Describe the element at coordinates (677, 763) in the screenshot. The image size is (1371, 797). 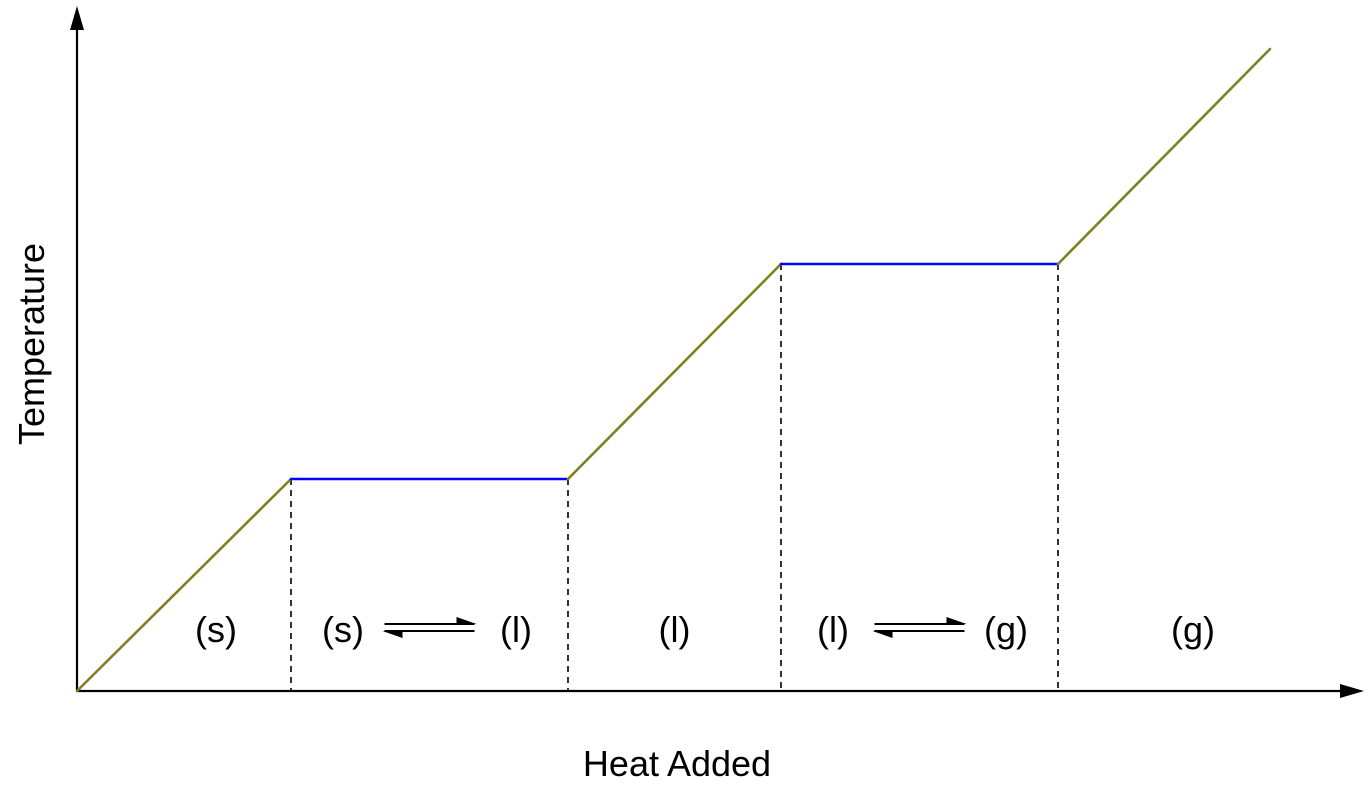
I see `x-axis-label: Heat Added` at that location.